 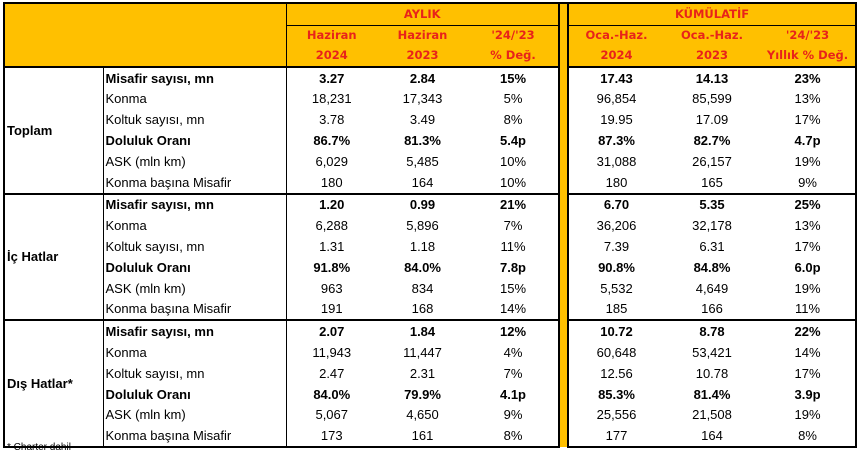 What do you see at coordinates (513, 332) in the screenshot?
I see `value-cell: 12%` at bounding box center [513, 332].